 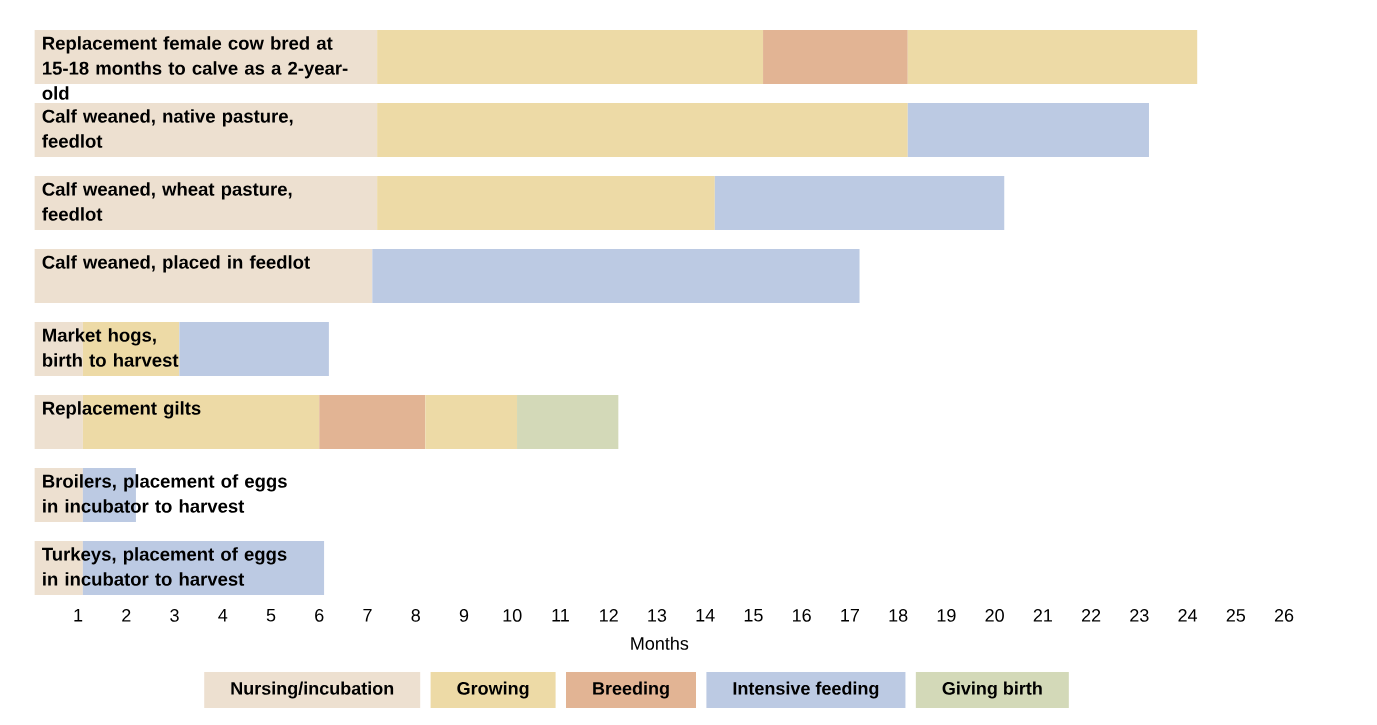 I want to click on x-tick-label: 24, so click(x=1188, y=615).